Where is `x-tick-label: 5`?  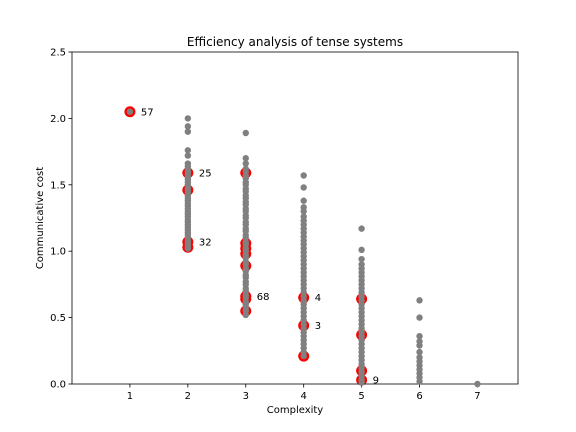 x-tick-label: 5 is located at coordinates (361, 396).